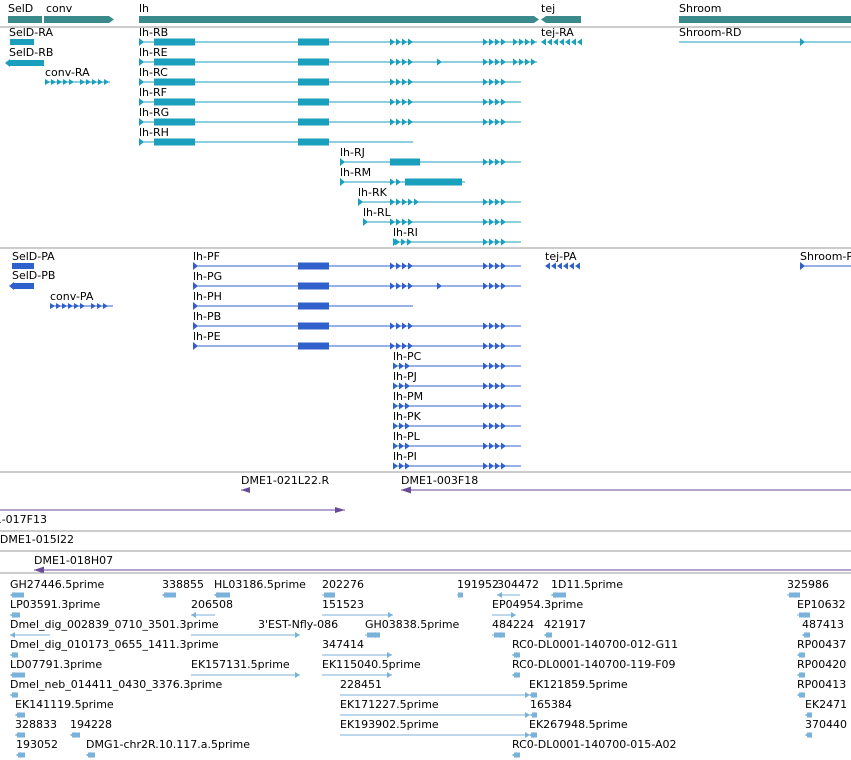 The image size is (851, 760). Describe the element at coordinates (557, 32) in the screenshot. I see `transcript-label-tej-ra: tej-RA` at that location.